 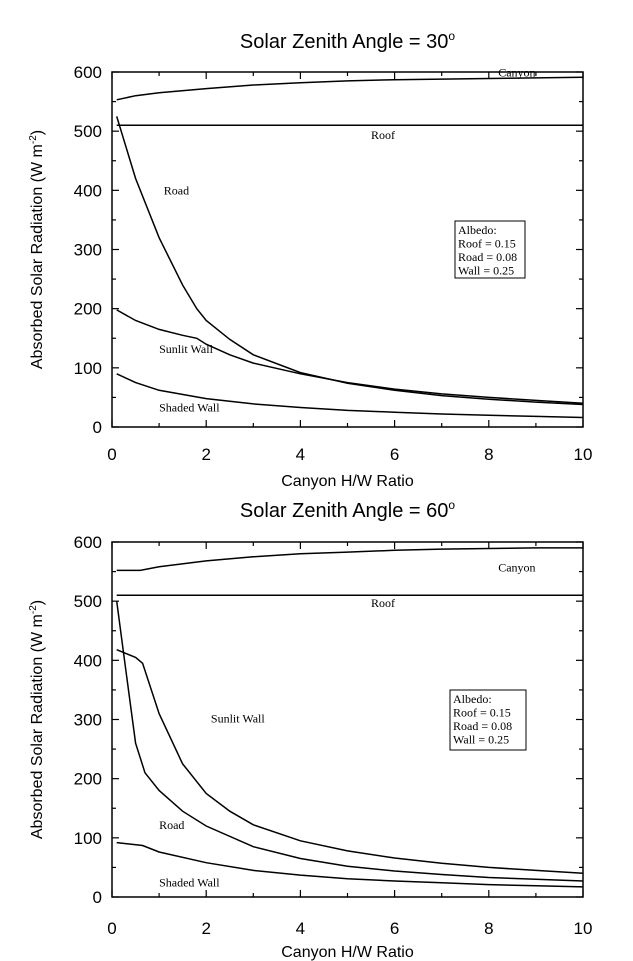 I want to click on chart-title-text: Solar Zenith Angle = 60, so click(x=344, y=511).